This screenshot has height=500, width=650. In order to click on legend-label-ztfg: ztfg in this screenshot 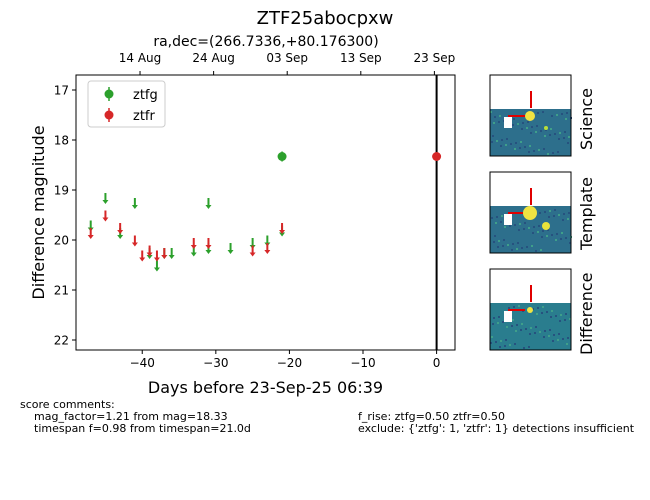, I will do `click(145, 95)`.